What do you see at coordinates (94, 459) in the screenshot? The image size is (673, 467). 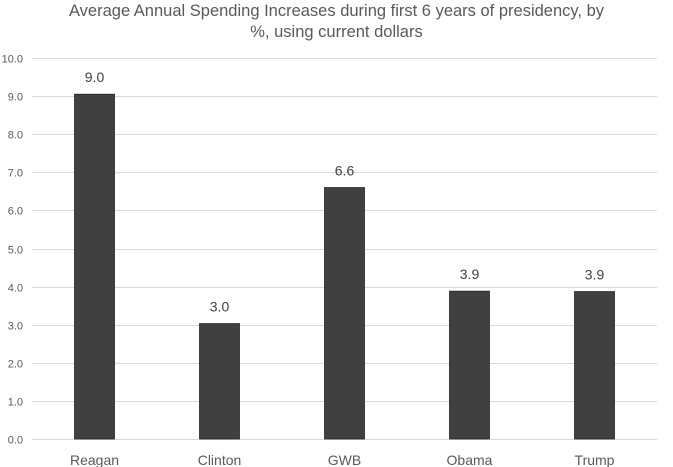 I see `category-label-reagan: Reagan` at bounding box center [94, 459].